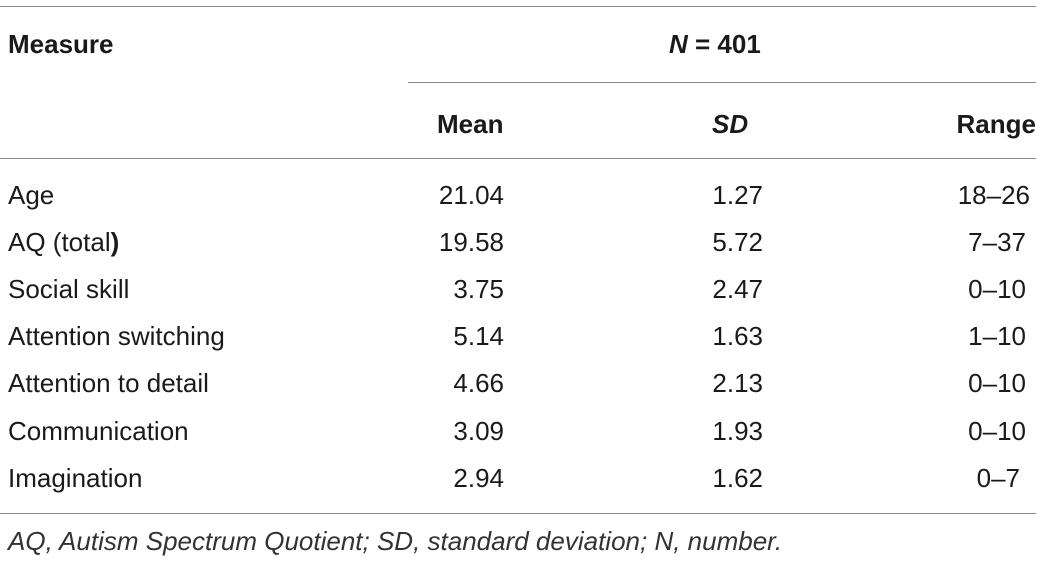  Describe the element at coordinates (737, 431) in the screenshot. I see `row-sd: 1.93` at that location.